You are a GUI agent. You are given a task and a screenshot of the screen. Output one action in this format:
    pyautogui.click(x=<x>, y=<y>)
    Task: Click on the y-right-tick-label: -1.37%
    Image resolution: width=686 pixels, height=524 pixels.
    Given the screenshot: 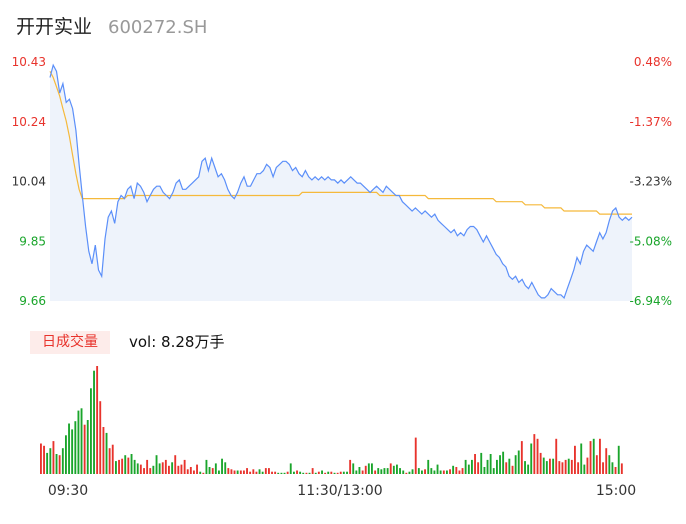 What is the action you would take?
    pyautogui.click(x=651, y=122)
    